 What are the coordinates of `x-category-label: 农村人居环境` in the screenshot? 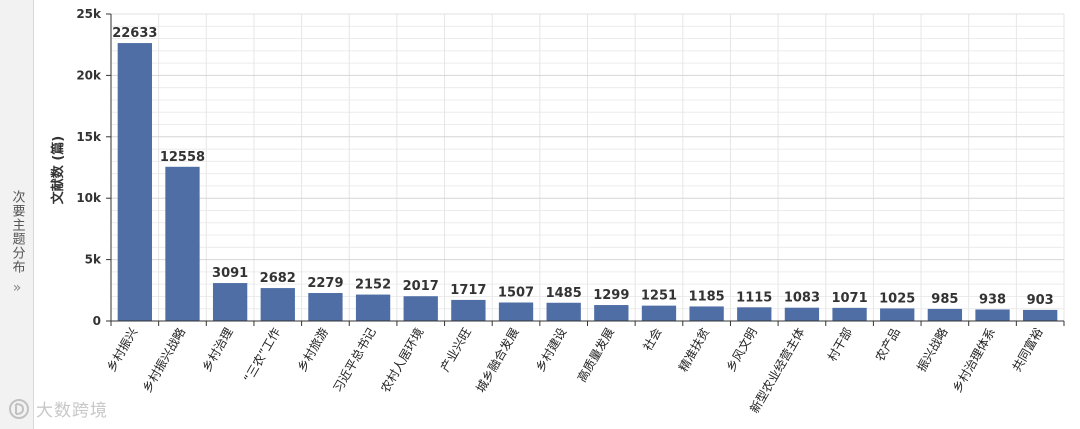 It's located at (401, 360).